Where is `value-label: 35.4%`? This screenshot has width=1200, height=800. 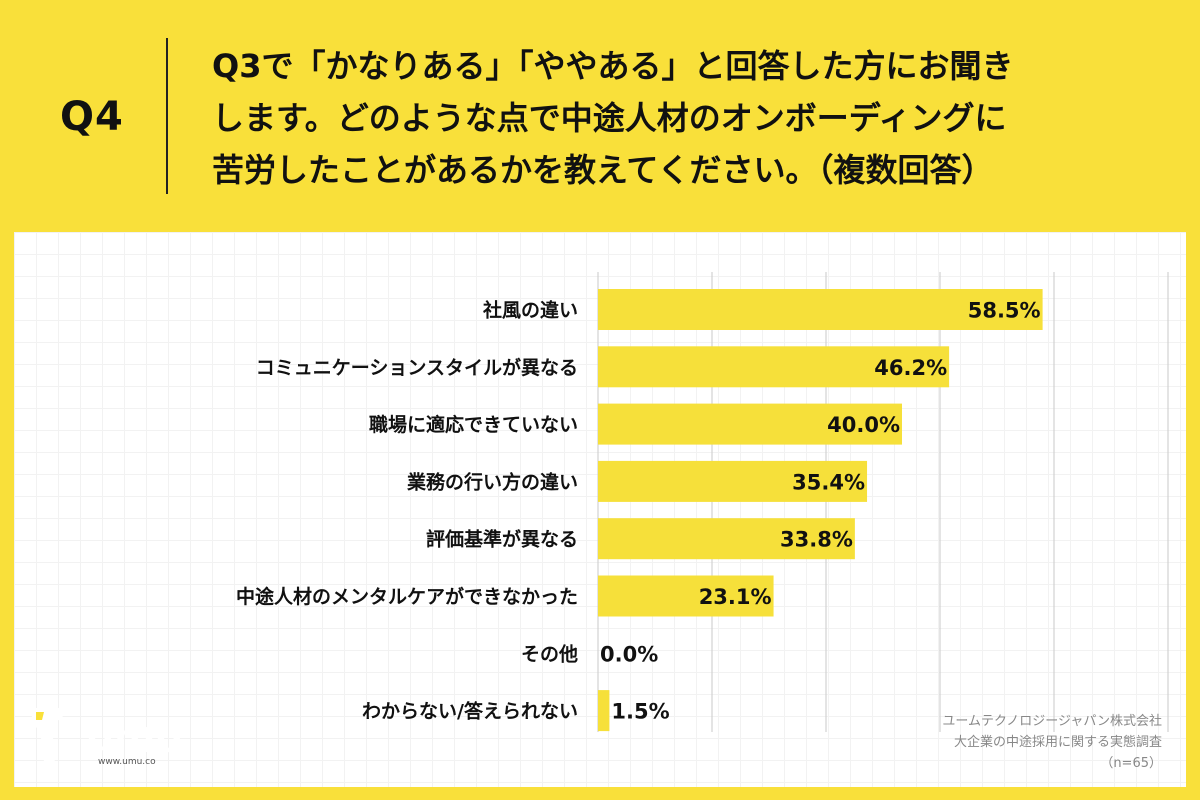
value-label: 35.4% is located at coordinates (828, 482).